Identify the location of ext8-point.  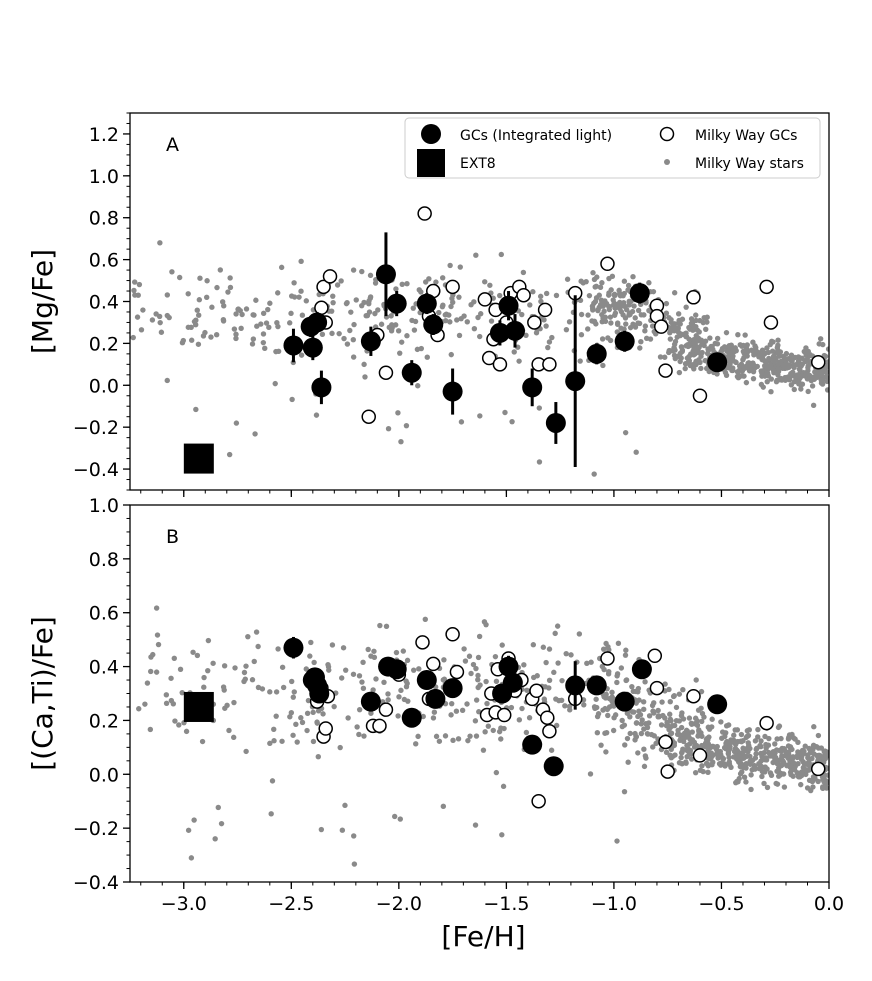
(198, 458).